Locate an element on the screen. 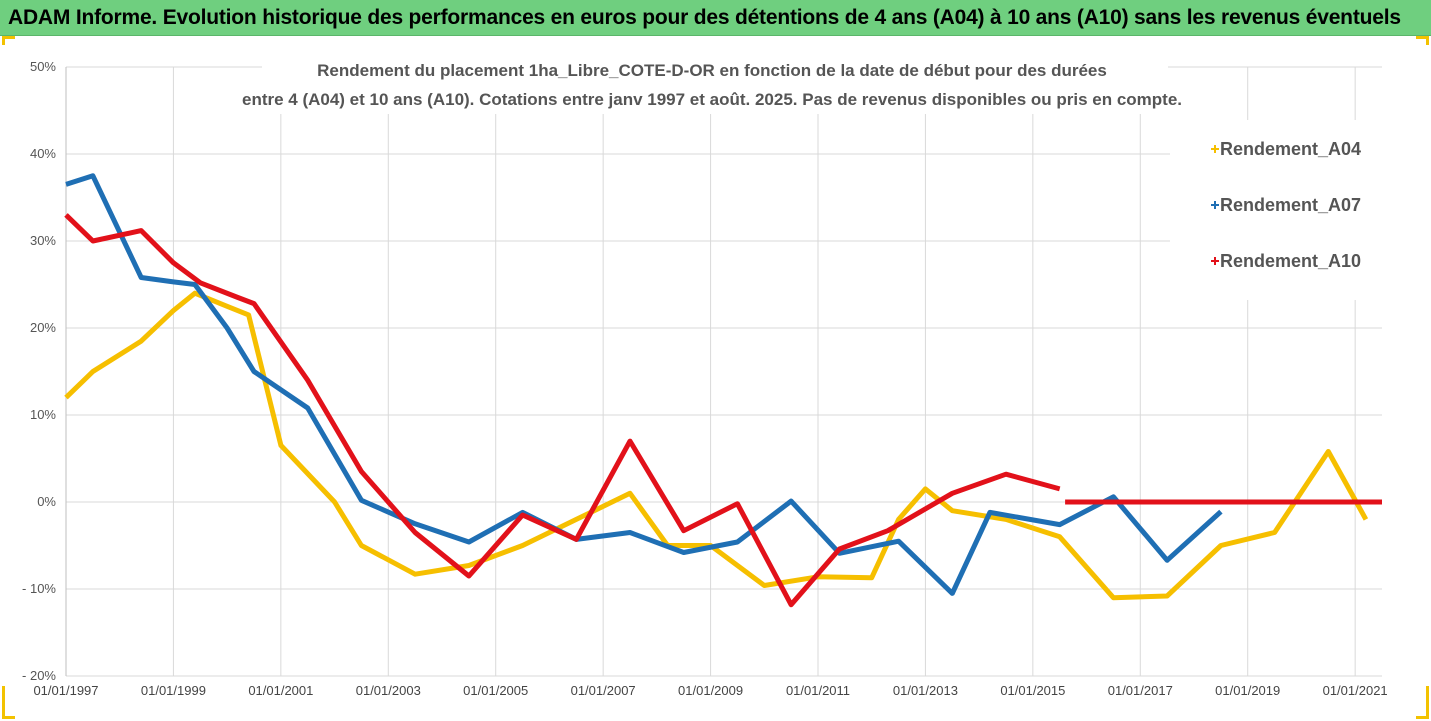  frame-corner-bottom-left is located at coordinates (8, 702).